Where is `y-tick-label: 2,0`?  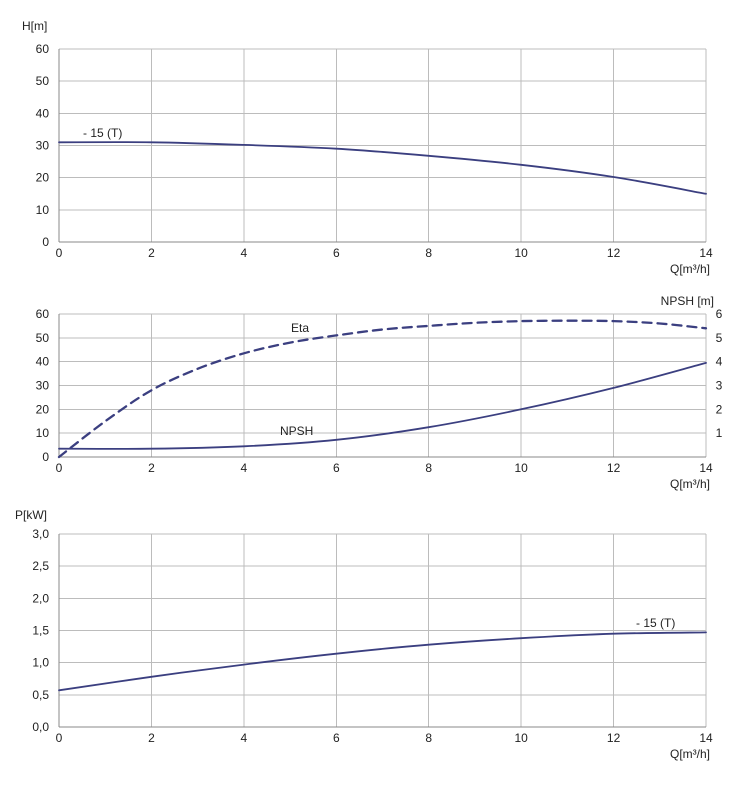 y-tick-label: 2,0 is located at coordinates (40, 598).